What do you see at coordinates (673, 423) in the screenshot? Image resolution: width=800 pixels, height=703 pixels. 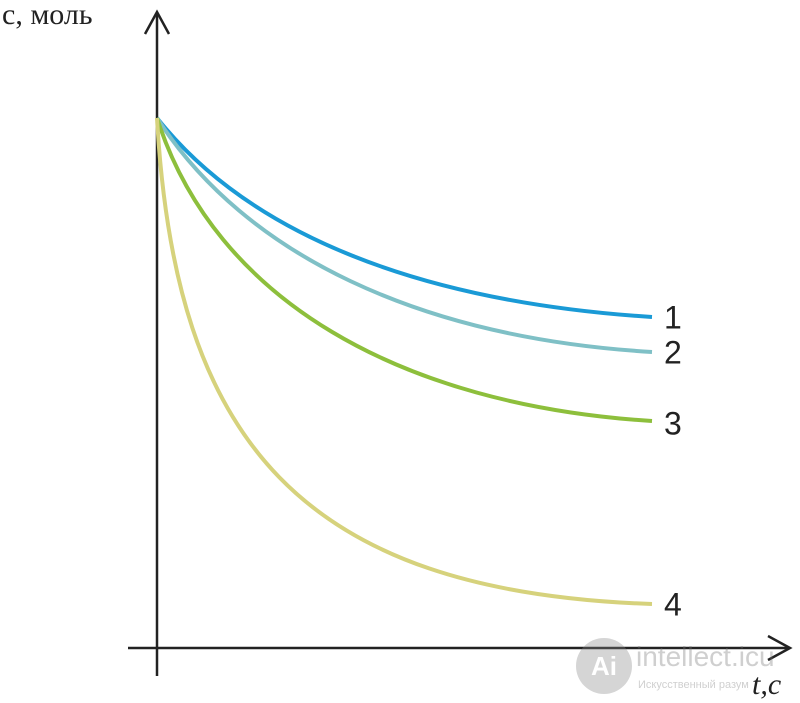 I see `curve-label: 3` at bounding box center [673, 423].